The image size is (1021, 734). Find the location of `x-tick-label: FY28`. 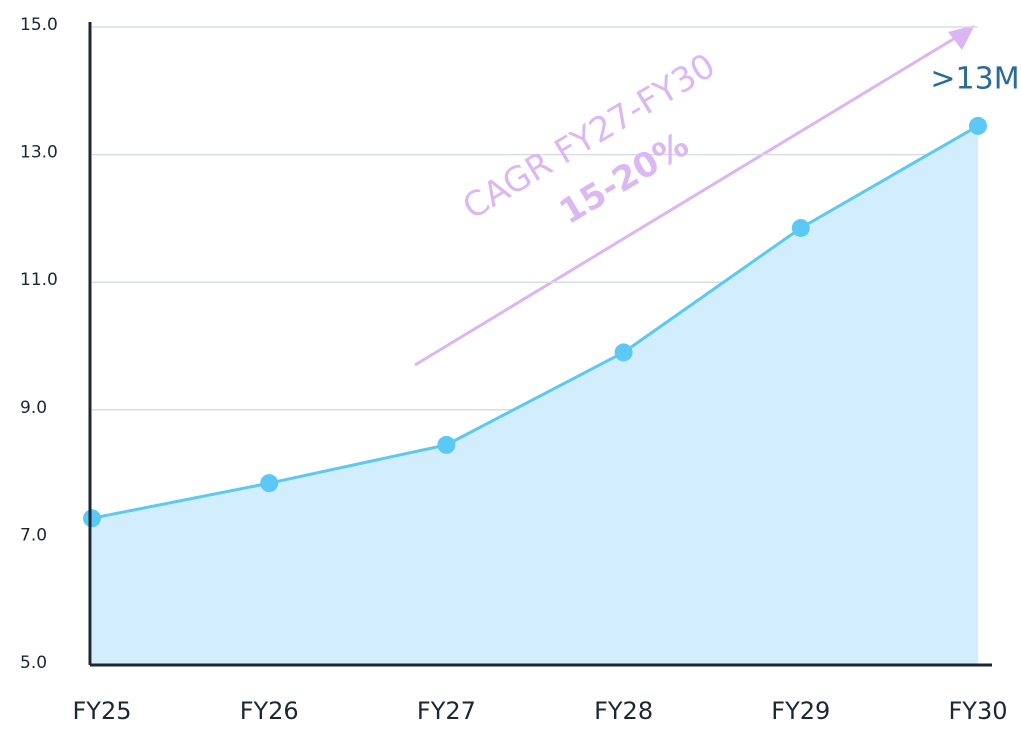

x-tick-label: FY28 is located at coordinates (623, 711).